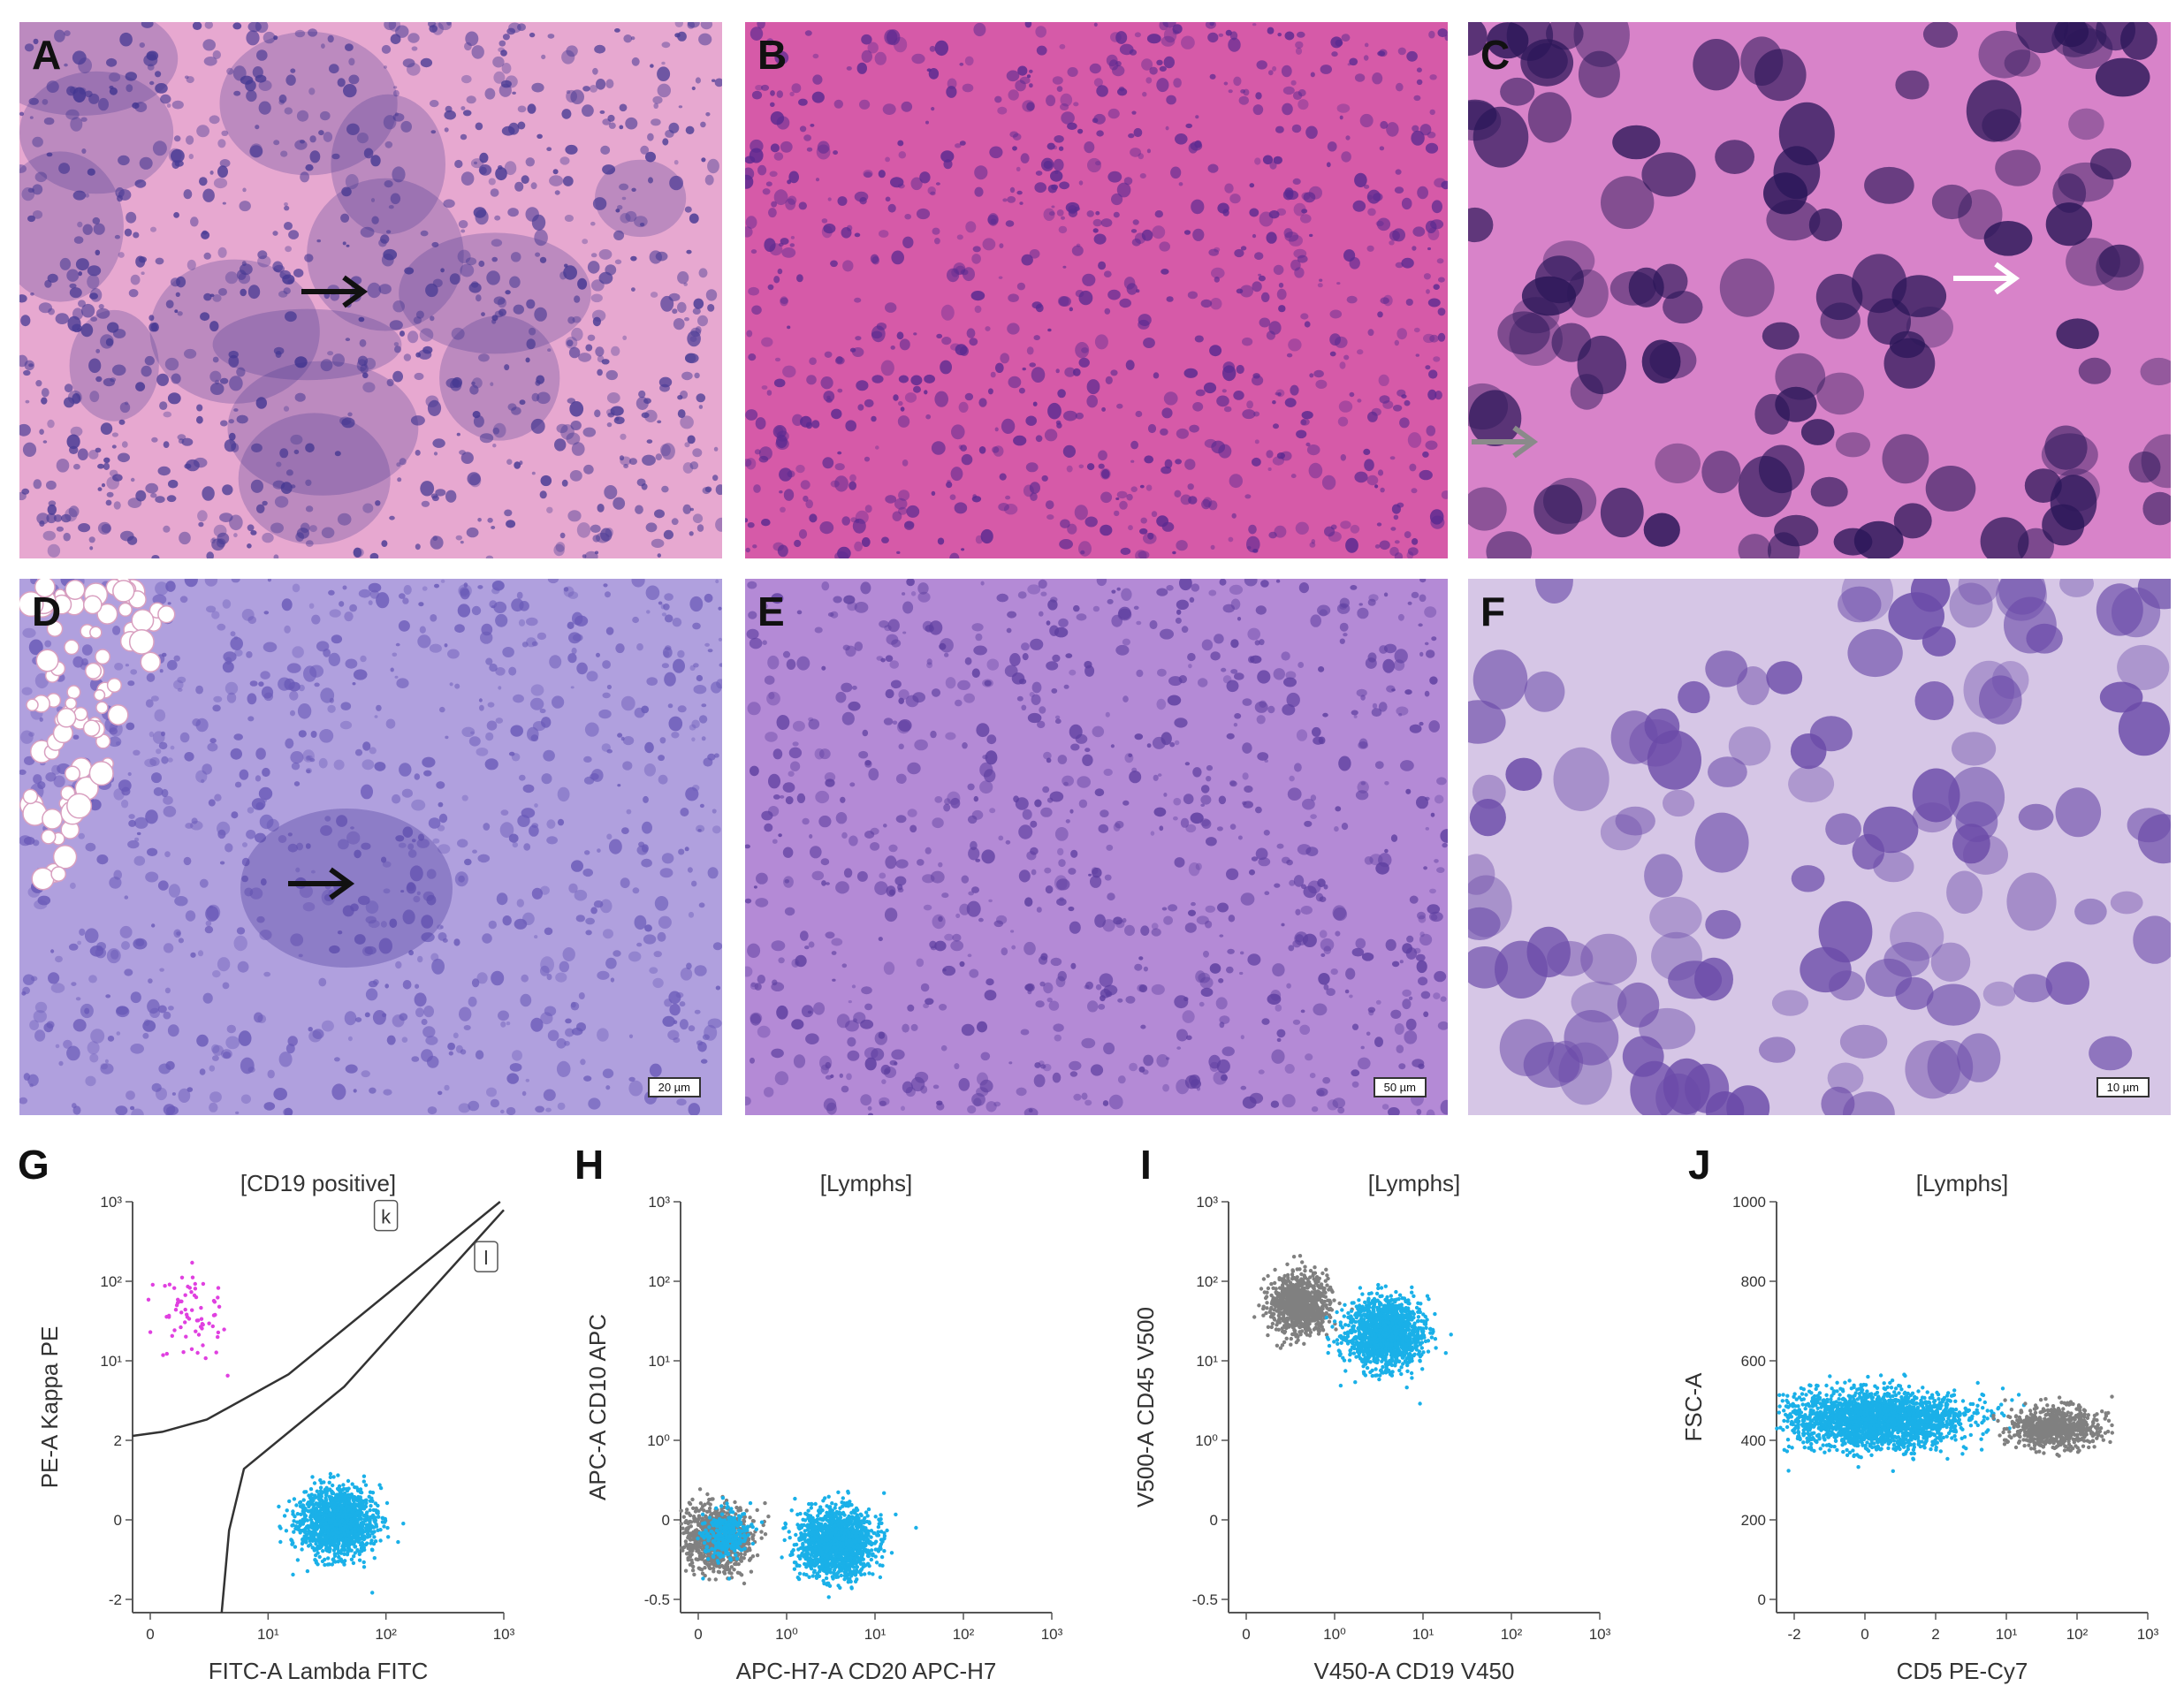  What do you see at coordinates (1753, 1441) in the screenshot?
I see `y-tick-label: 400` at bounding box center [1753, 1441].